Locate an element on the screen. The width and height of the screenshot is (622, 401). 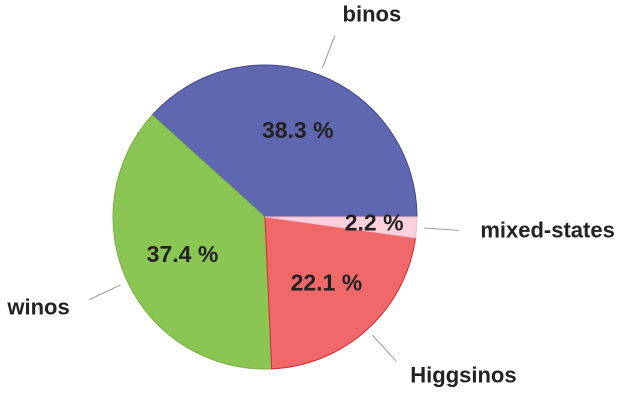
value-label: 37.4 % is located at coordinates (183, 254).